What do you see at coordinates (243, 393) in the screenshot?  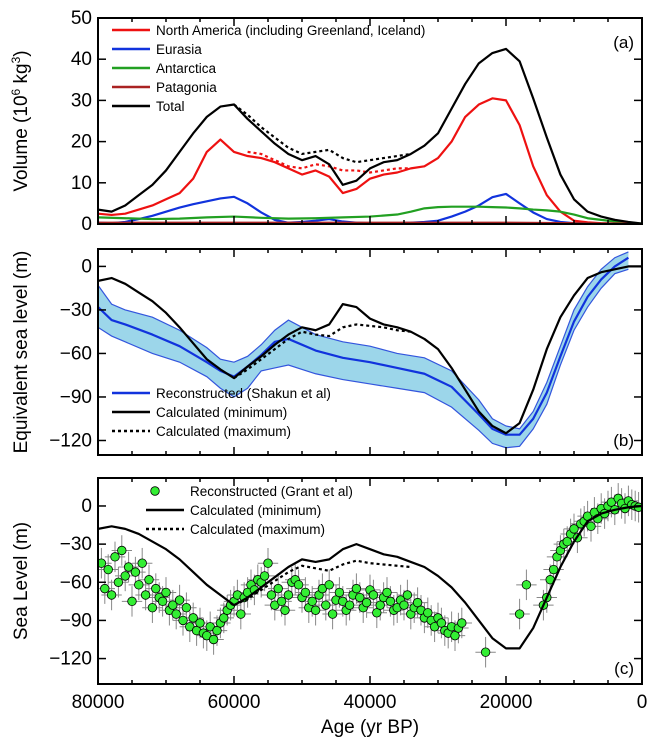 I see `legend-label: Reconstructed (Shakun et al)` at bounding box center [243, 393].